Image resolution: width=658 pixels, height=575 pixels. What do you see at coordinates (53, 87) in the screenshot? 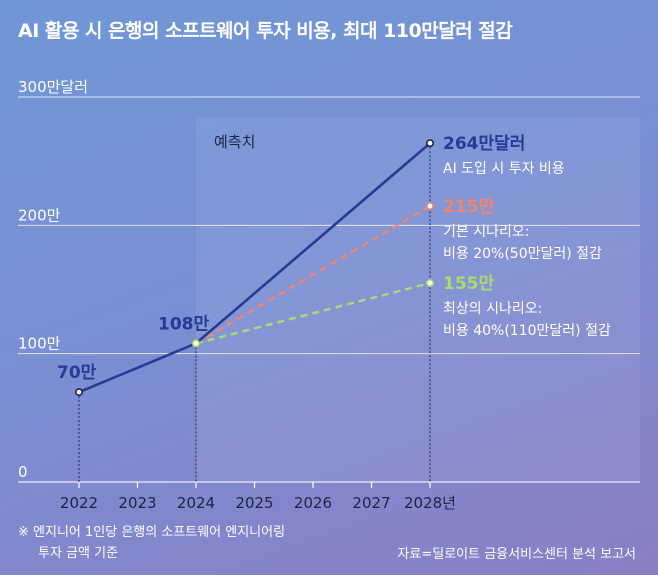
I see `y-tick-label-3: 300만달러` at bounding box center [53, 87].